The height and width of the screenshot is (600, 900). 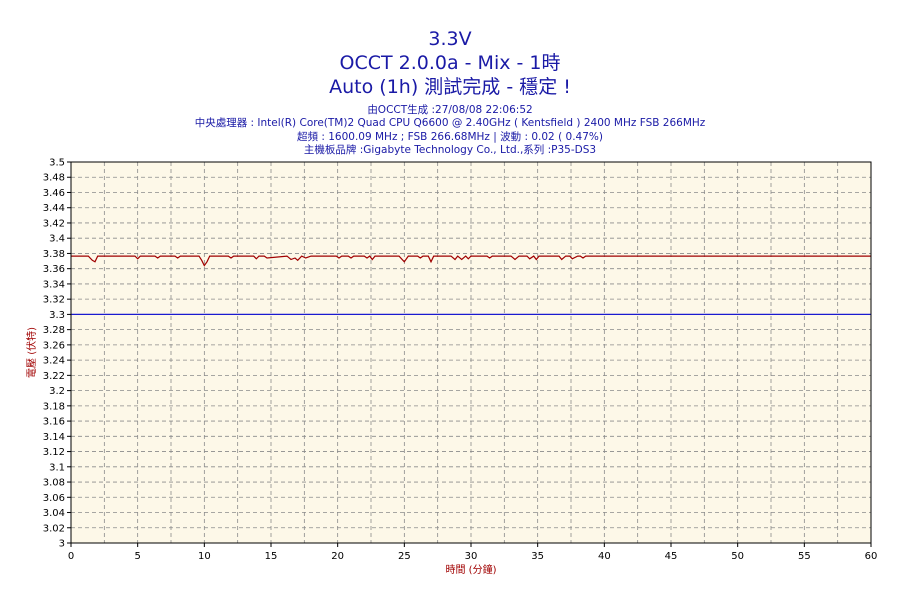 I want to click on x-tick-label: 5, so click(x=137, y=556).